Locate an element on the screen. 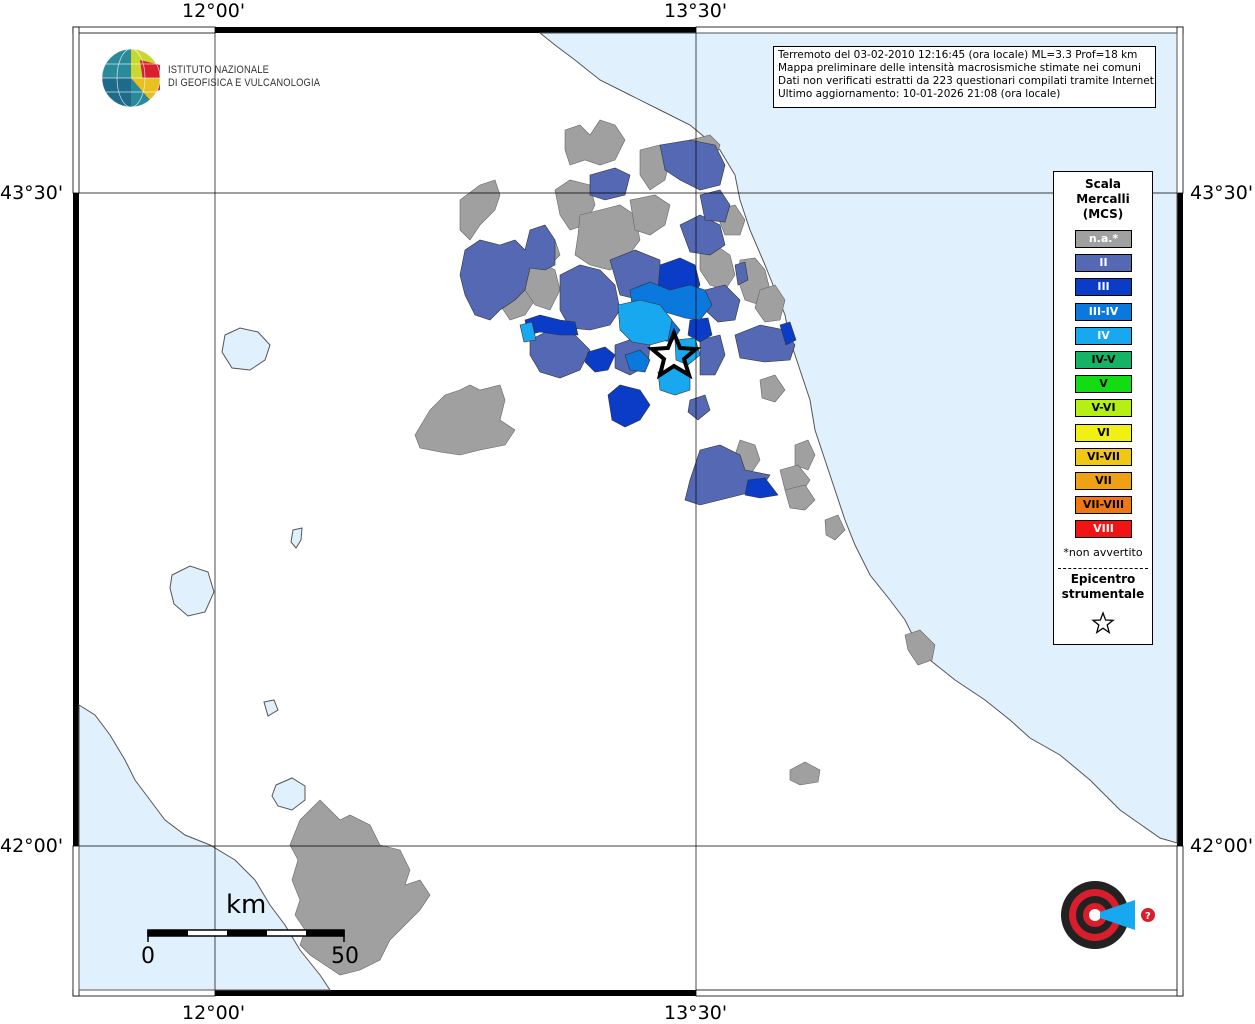 The image size is (1255, 1024). legend-epicentre-label: Epicentro strumentale is located at coordinates (1103, 587).